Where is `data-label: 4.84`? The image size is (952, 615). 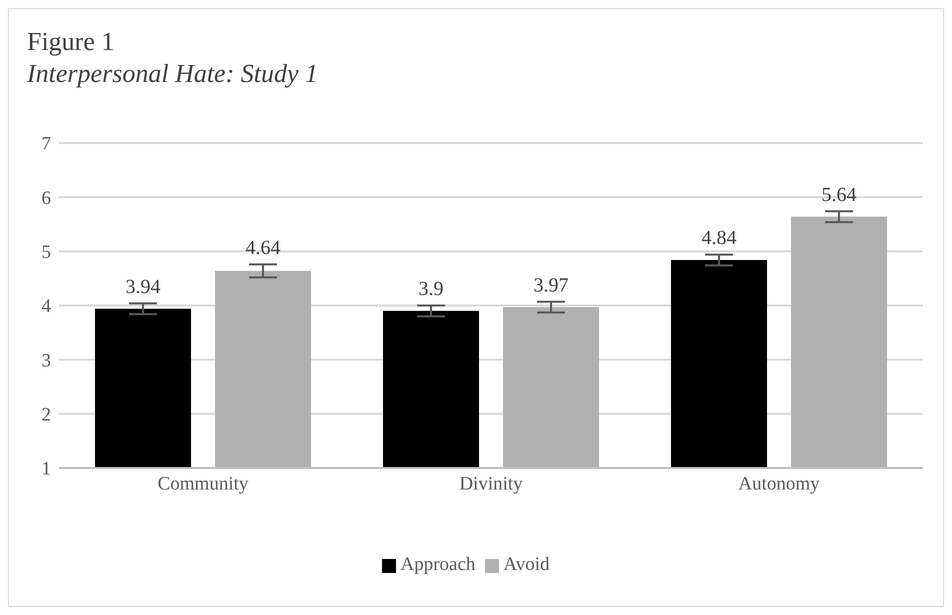 data-label: 4.84 is located at coordinates (719, 238).